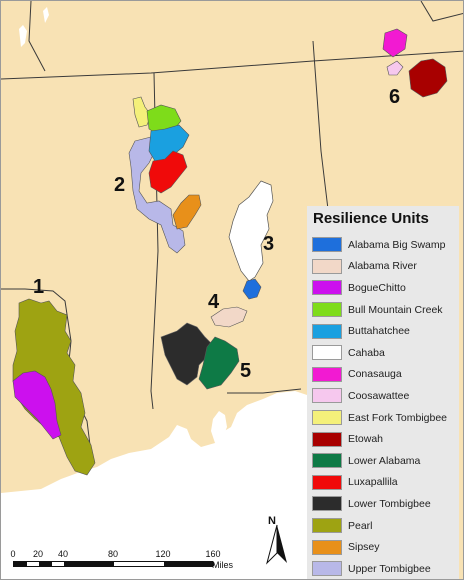 Image resolution: width=464 pixels, height=580 pixels. Describe the element at coordinates (395, 43) in the screenshot. I see `unit-conasauga` at that location.